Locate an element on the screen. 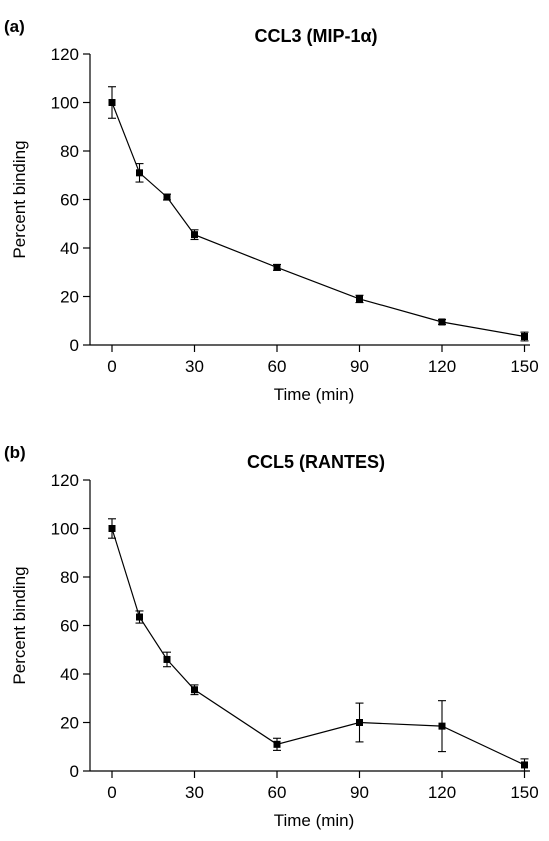  panel-label: (b) is located at coordinates (15, 452).